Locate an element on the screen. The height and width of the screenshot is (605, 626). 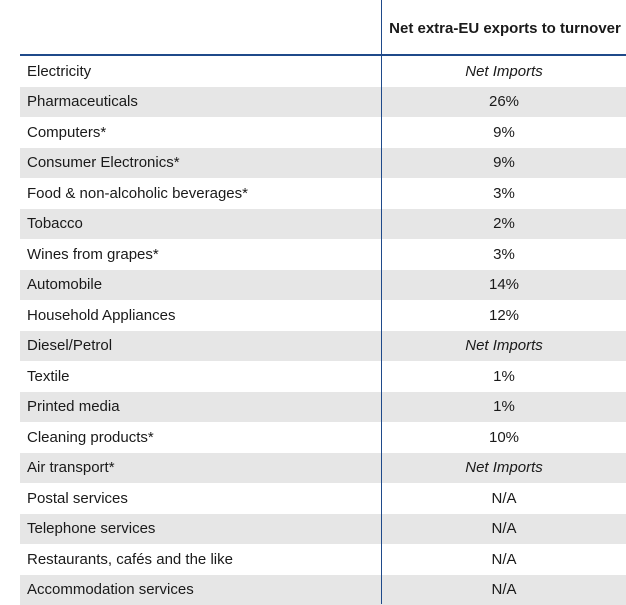
header-label-cell is located at coordinates (201, 28).